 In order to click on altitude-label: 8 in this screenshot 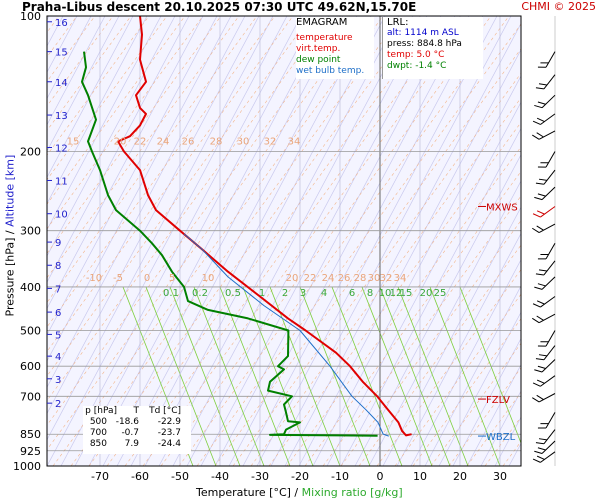, I will do `click(58, 266)`.